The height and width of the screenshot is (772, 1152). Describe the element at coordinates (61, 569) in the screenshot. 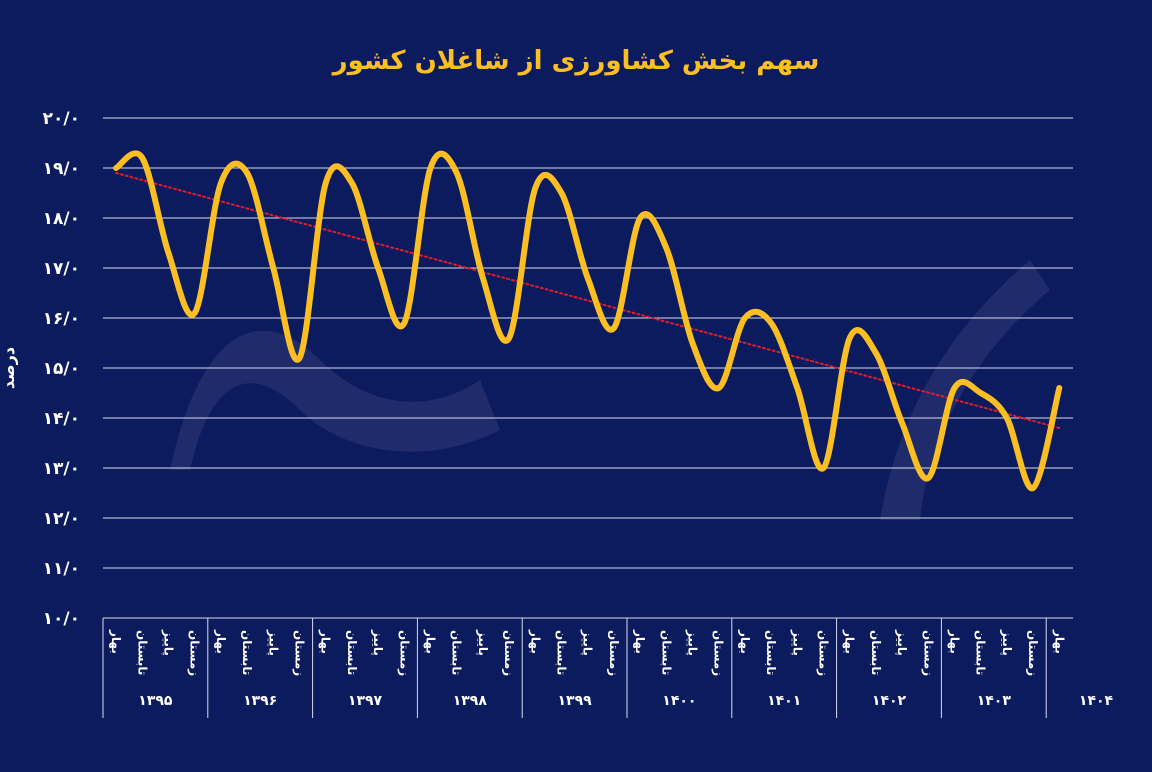

I see `y-tick-label: ۱۱/۰` at that location.